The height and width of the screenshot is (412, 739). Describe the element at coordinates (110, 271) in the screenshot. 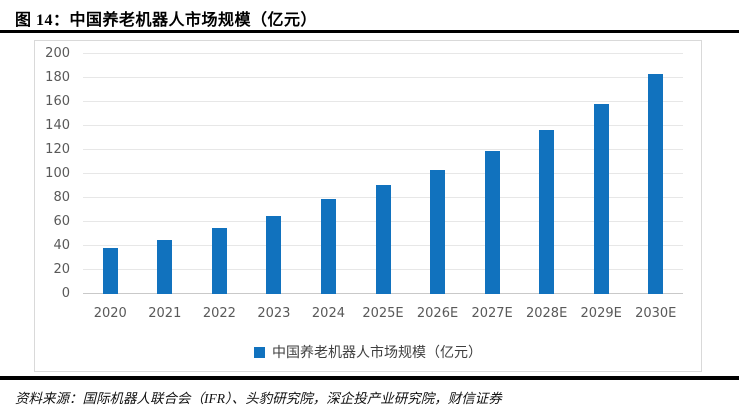

I see `bar-2020` at that location.